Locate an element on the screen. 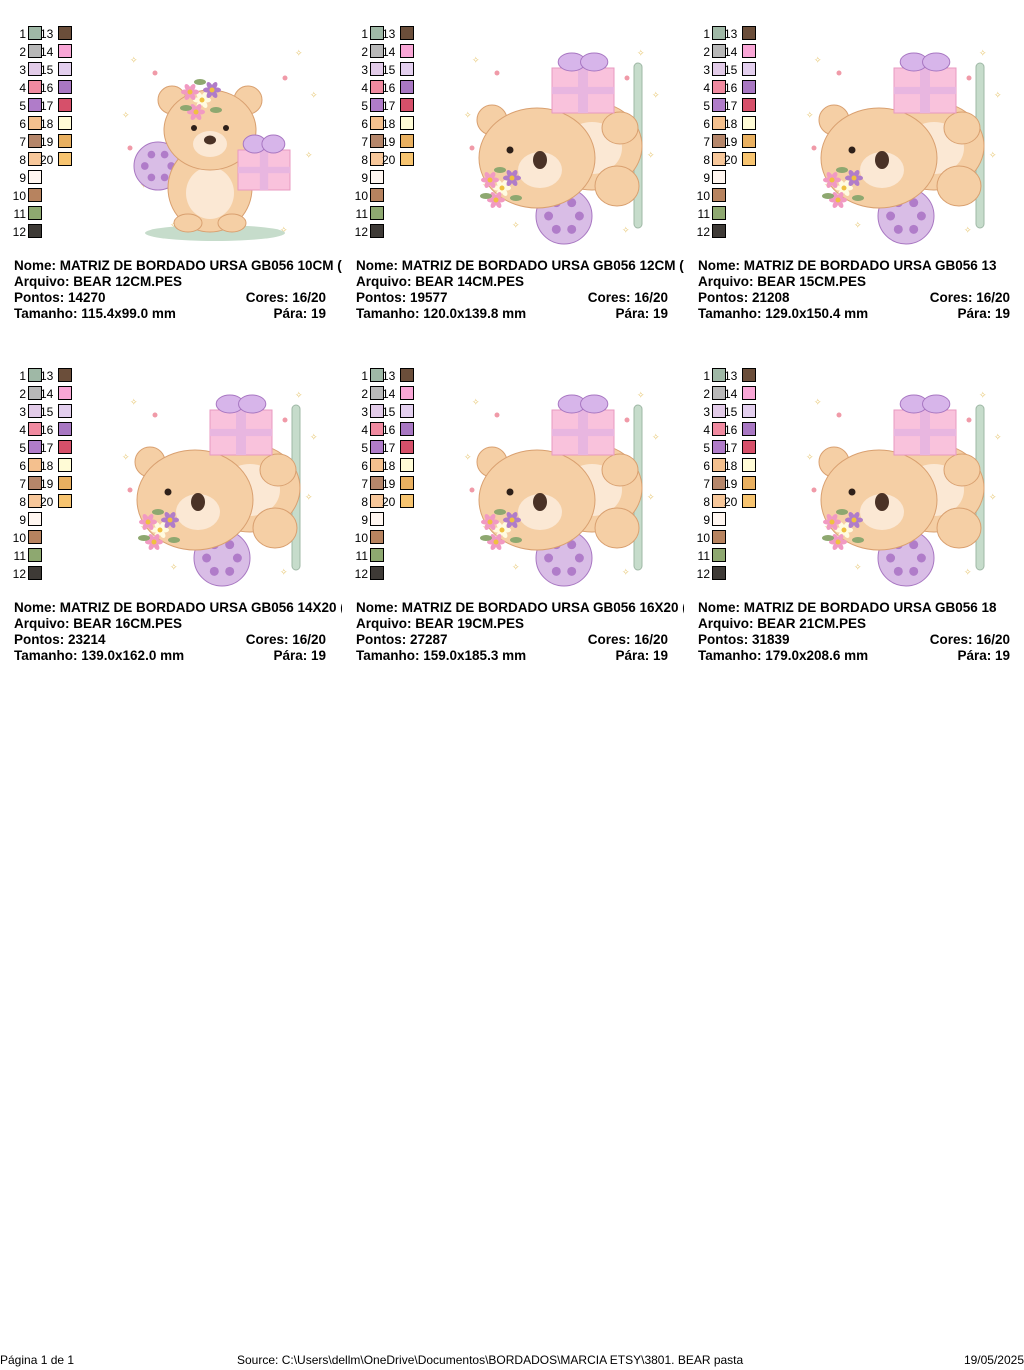  palette-entry: 16 is located at coordinates (45, 430).